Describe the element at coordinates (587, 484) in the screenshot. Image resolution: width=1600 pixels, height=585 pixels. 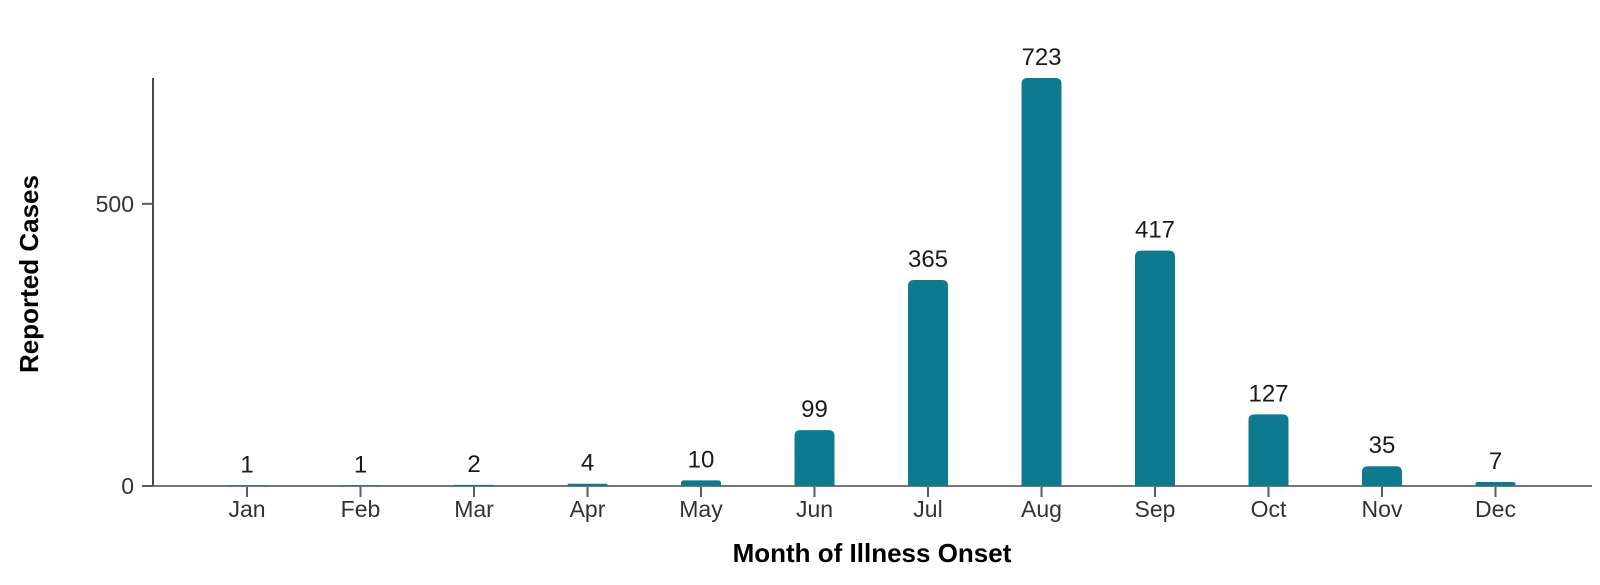
I see `bar-apr` at that location.